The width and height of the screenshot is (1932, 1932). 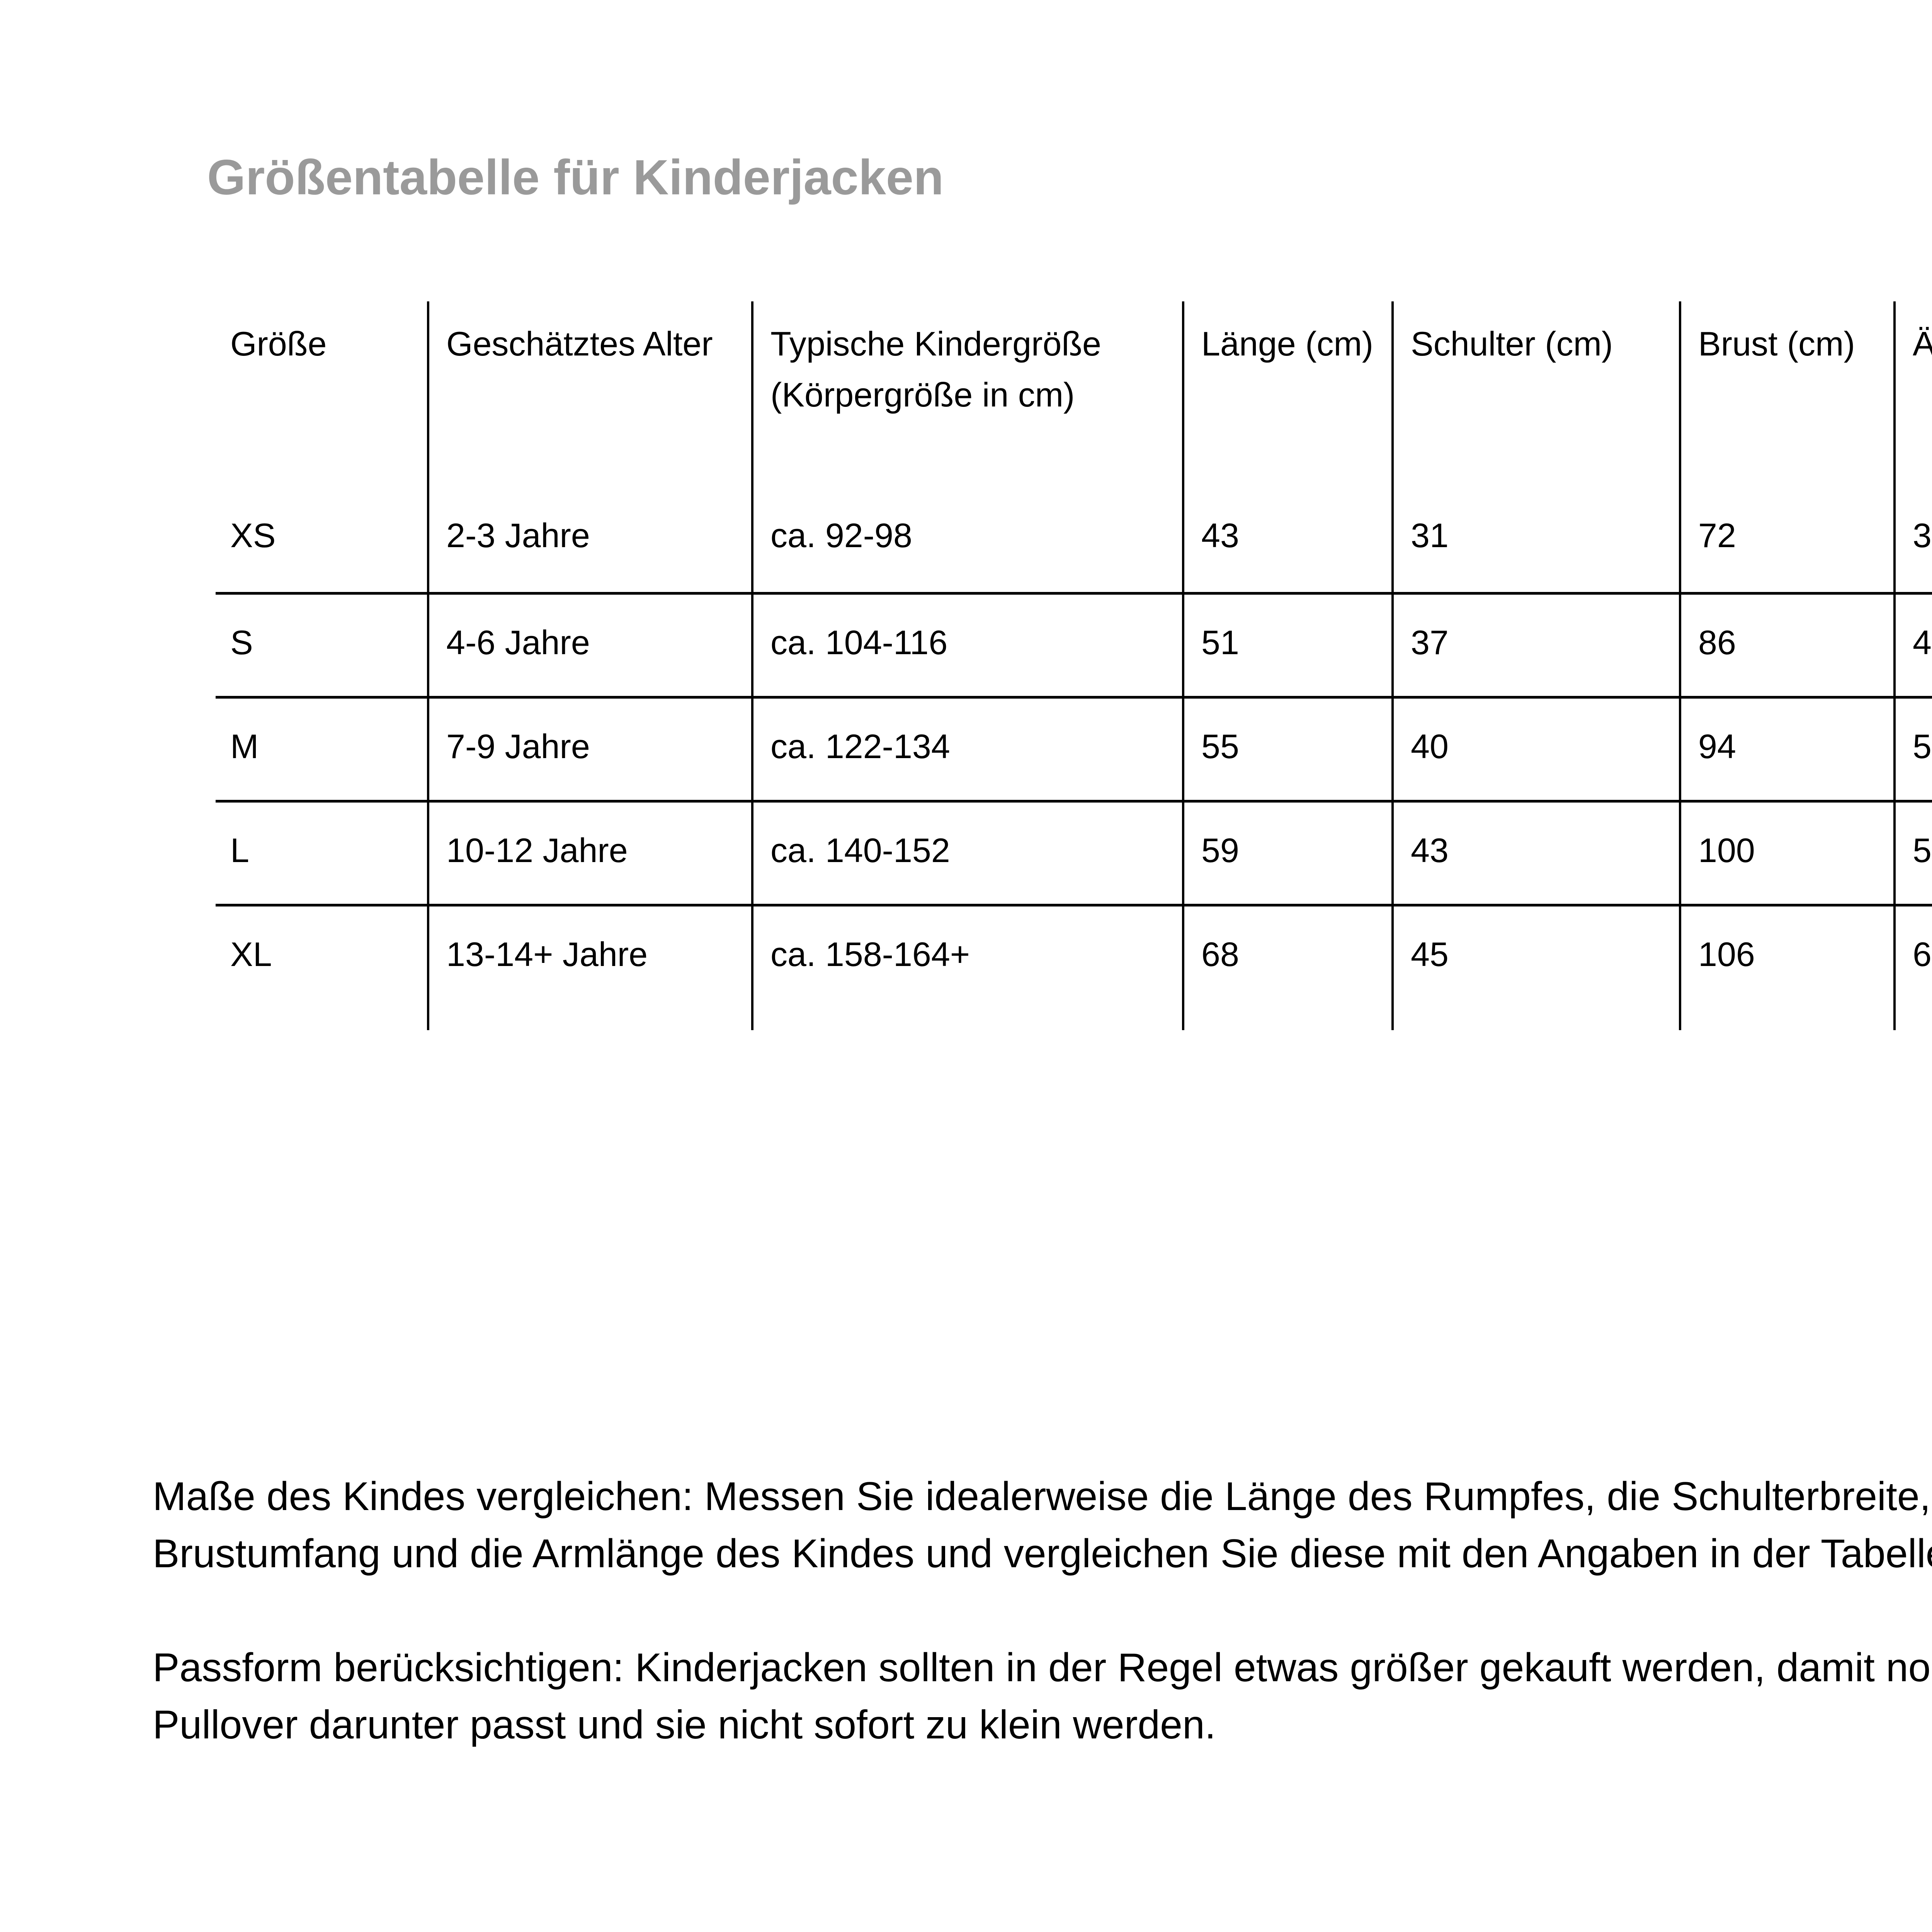 I want to click on cell-shoulder: 40, so click(x=1536, y=748).